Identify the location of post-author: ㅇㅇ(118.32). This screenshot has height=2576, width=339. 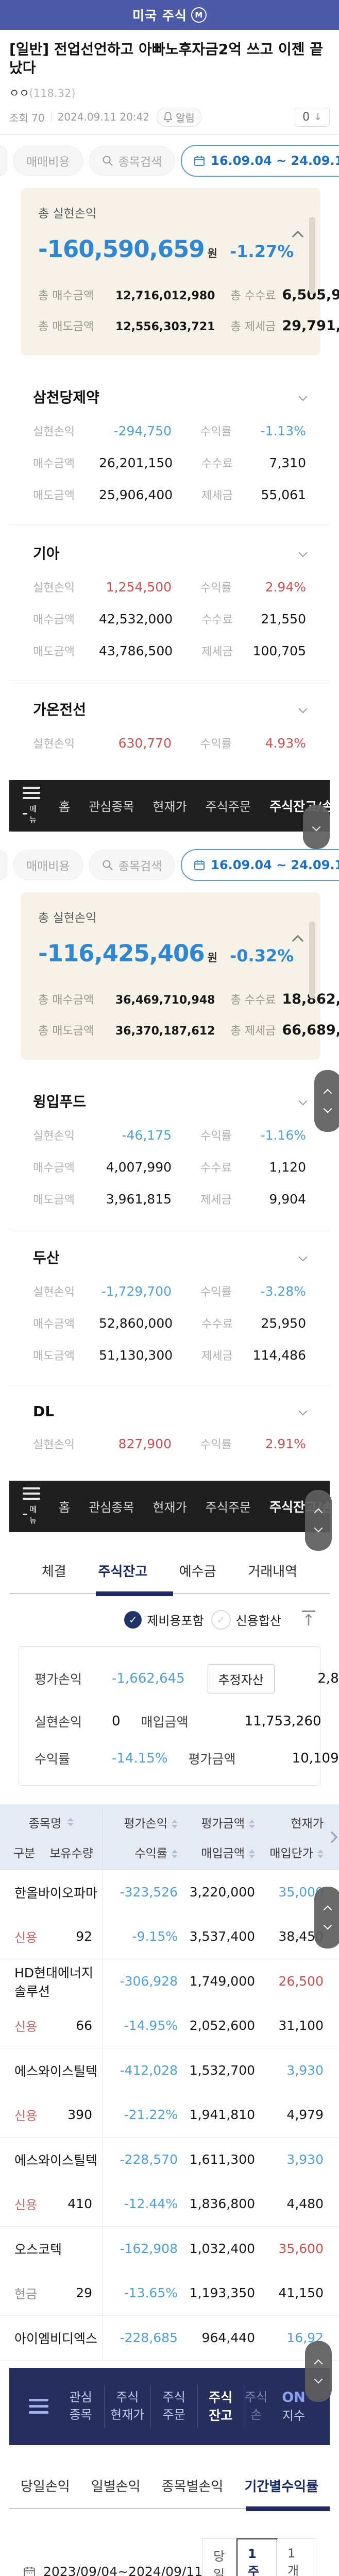
(169, 92).